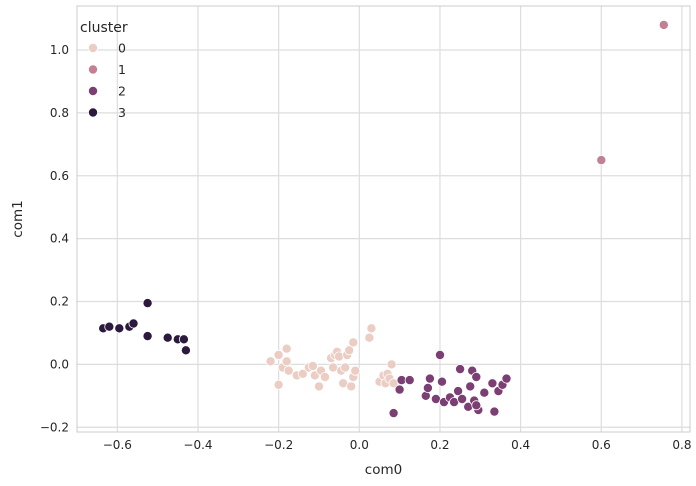  Describe the element at coordinates (122, 69) in the screenshot. I see `legend-label: 1` at that location.